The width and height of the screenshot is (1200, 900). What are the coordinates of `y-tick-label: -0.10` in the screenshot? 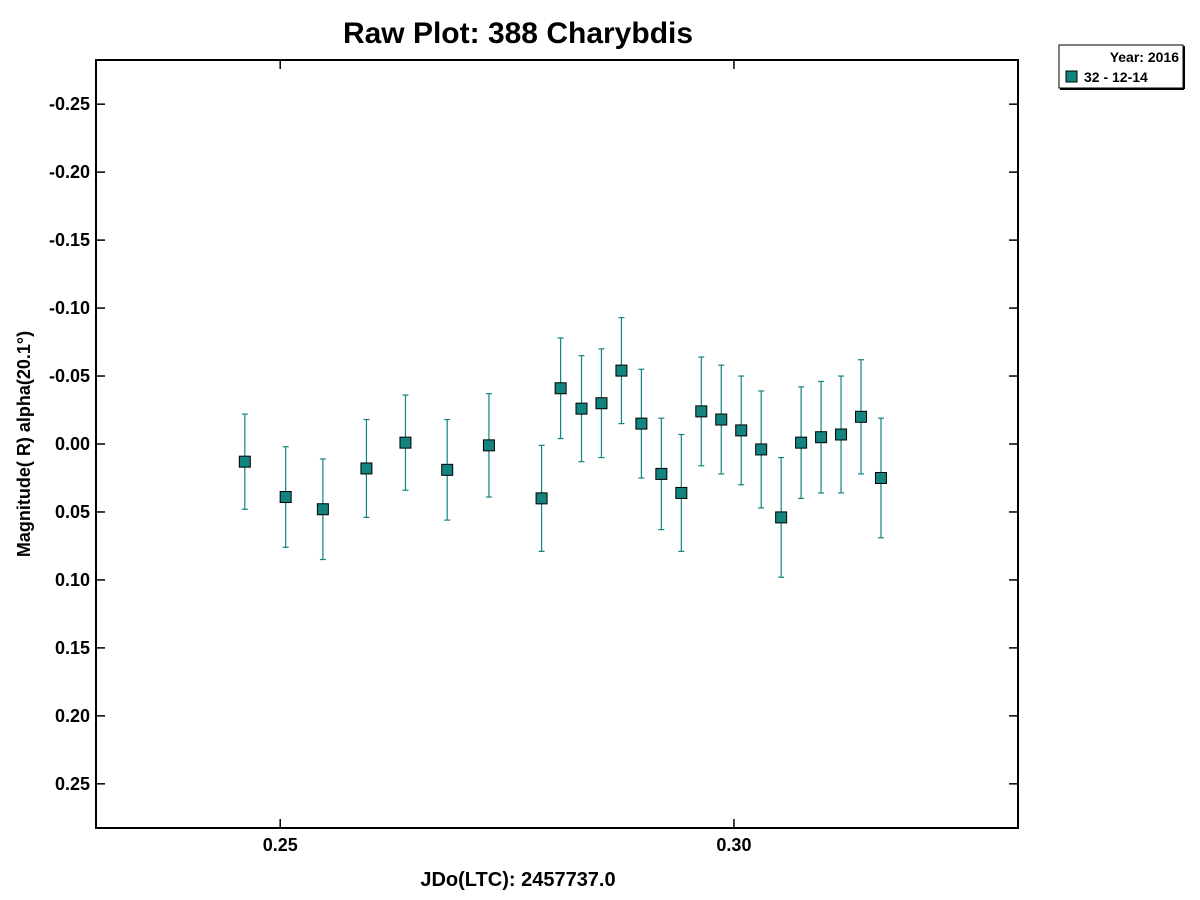 It's located at (69, 308).